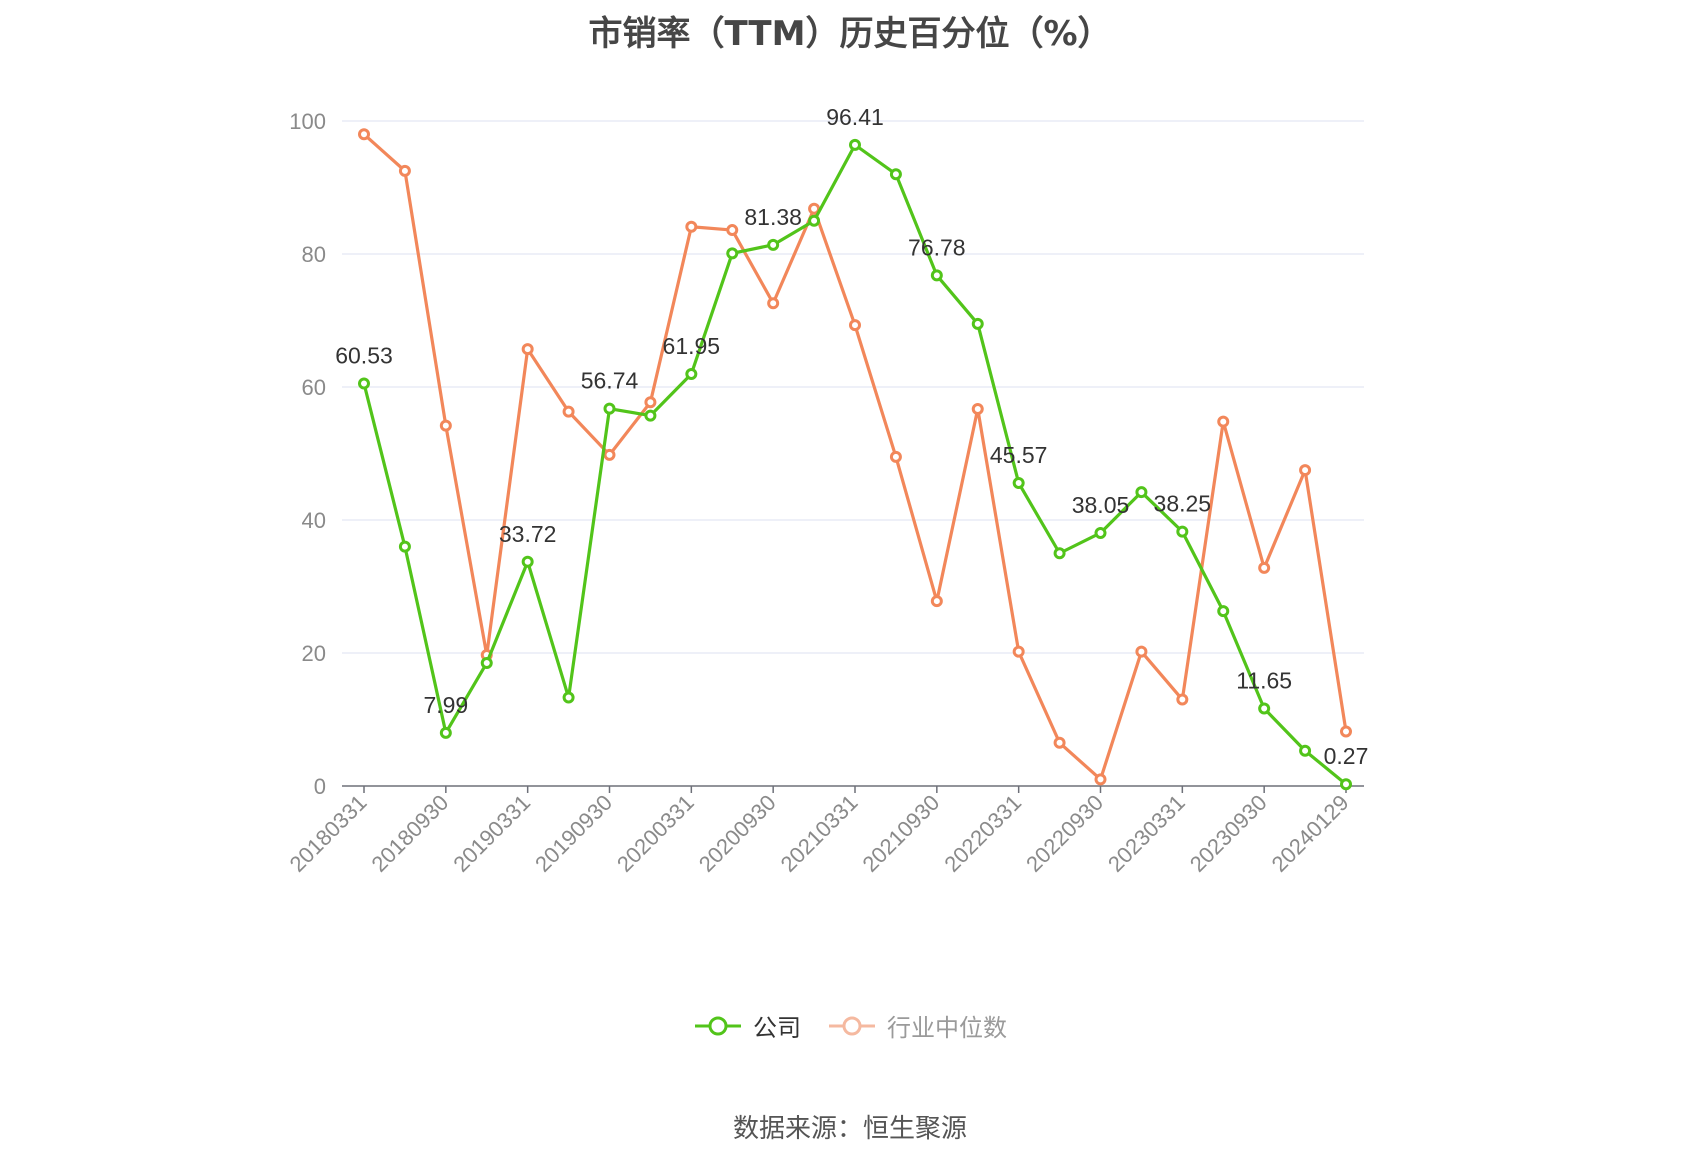 This screenshot has height=1150, width=1700. What do you see at coordinates (1146, 833) in the screenshot?
I see `x-tick-label: 20230331` at bounding box center [1146, 833].